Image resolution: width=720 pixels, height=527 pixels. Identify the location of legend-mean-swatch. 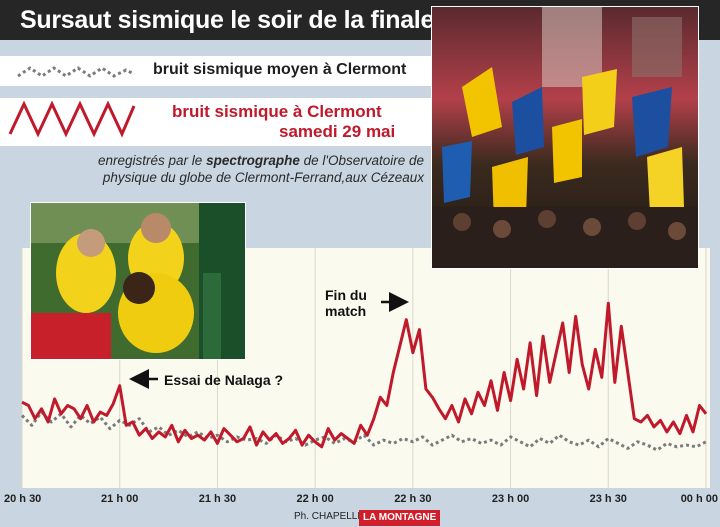
(76, 72).